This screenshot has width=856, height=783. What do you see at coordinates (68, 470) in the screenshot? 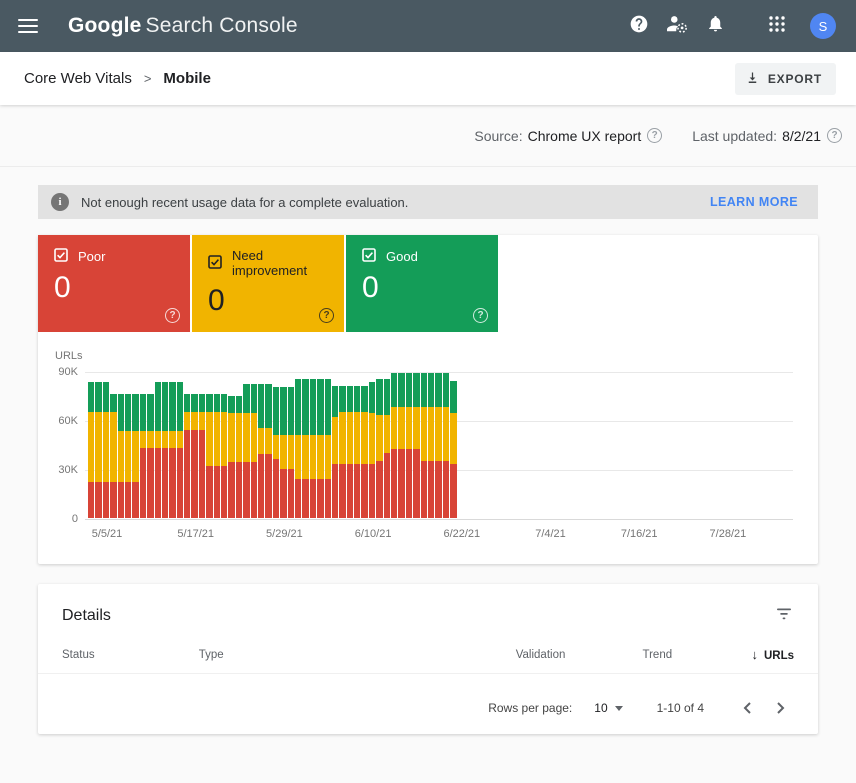
I see `y-tick-label: 30K` at bounding box center [68, 470].